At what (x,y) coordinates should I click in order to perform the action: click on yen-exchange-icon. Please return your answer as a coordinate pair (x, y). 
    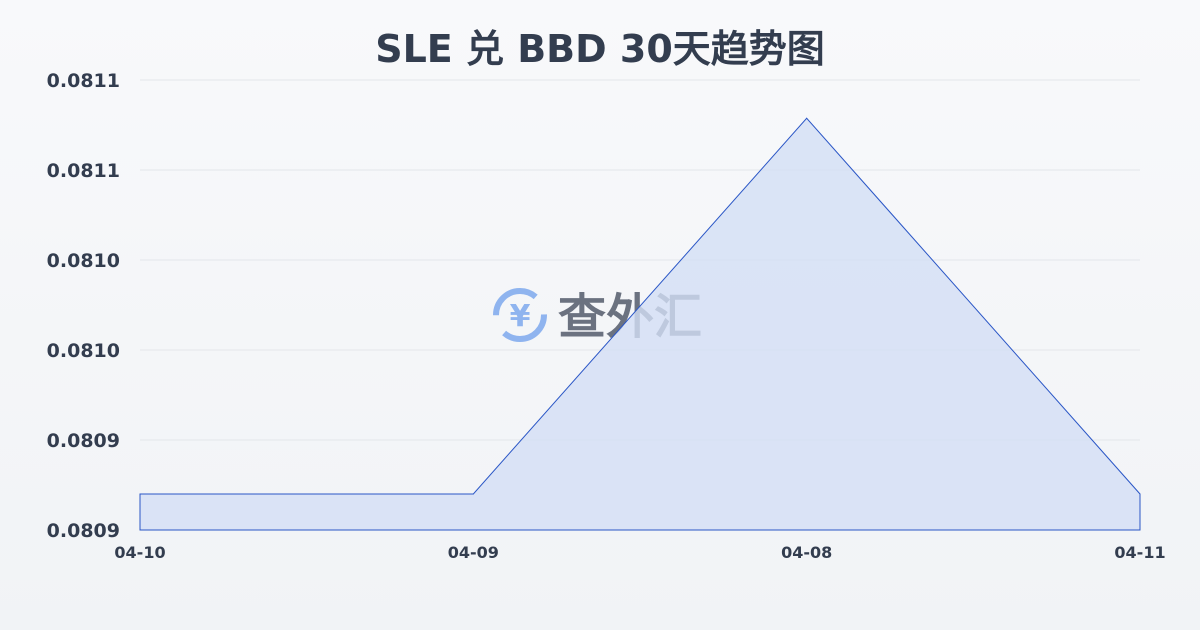
    Looking at the image, I should click on (520, 315).